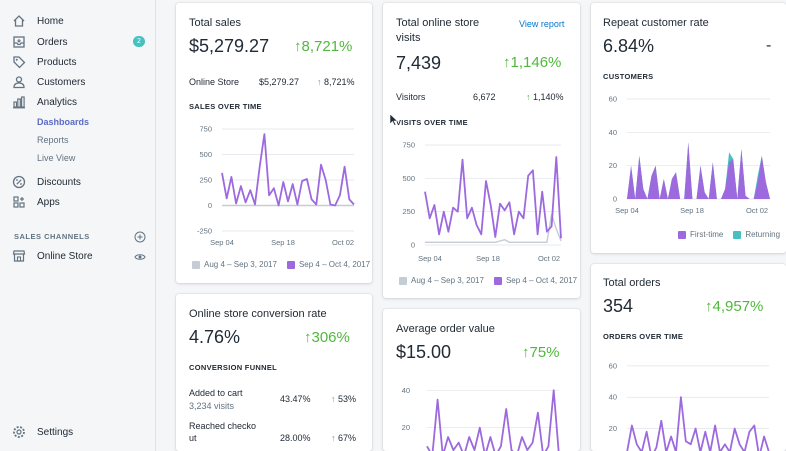 The image size is (786, 451). I want to click on visitors-row-growth: ↑ 1,140%, so click(545, 97).